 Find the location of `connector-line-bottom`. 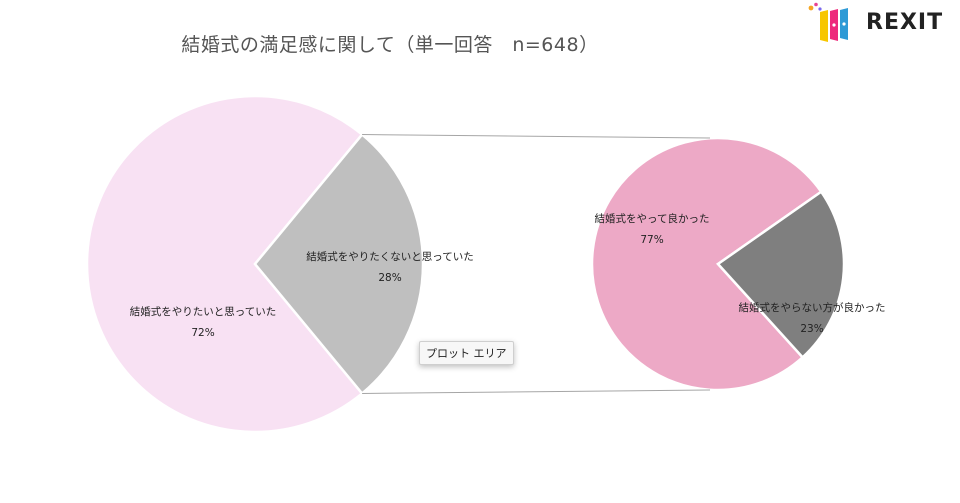

connector-line-bottom is located at coordinates (536, 391).